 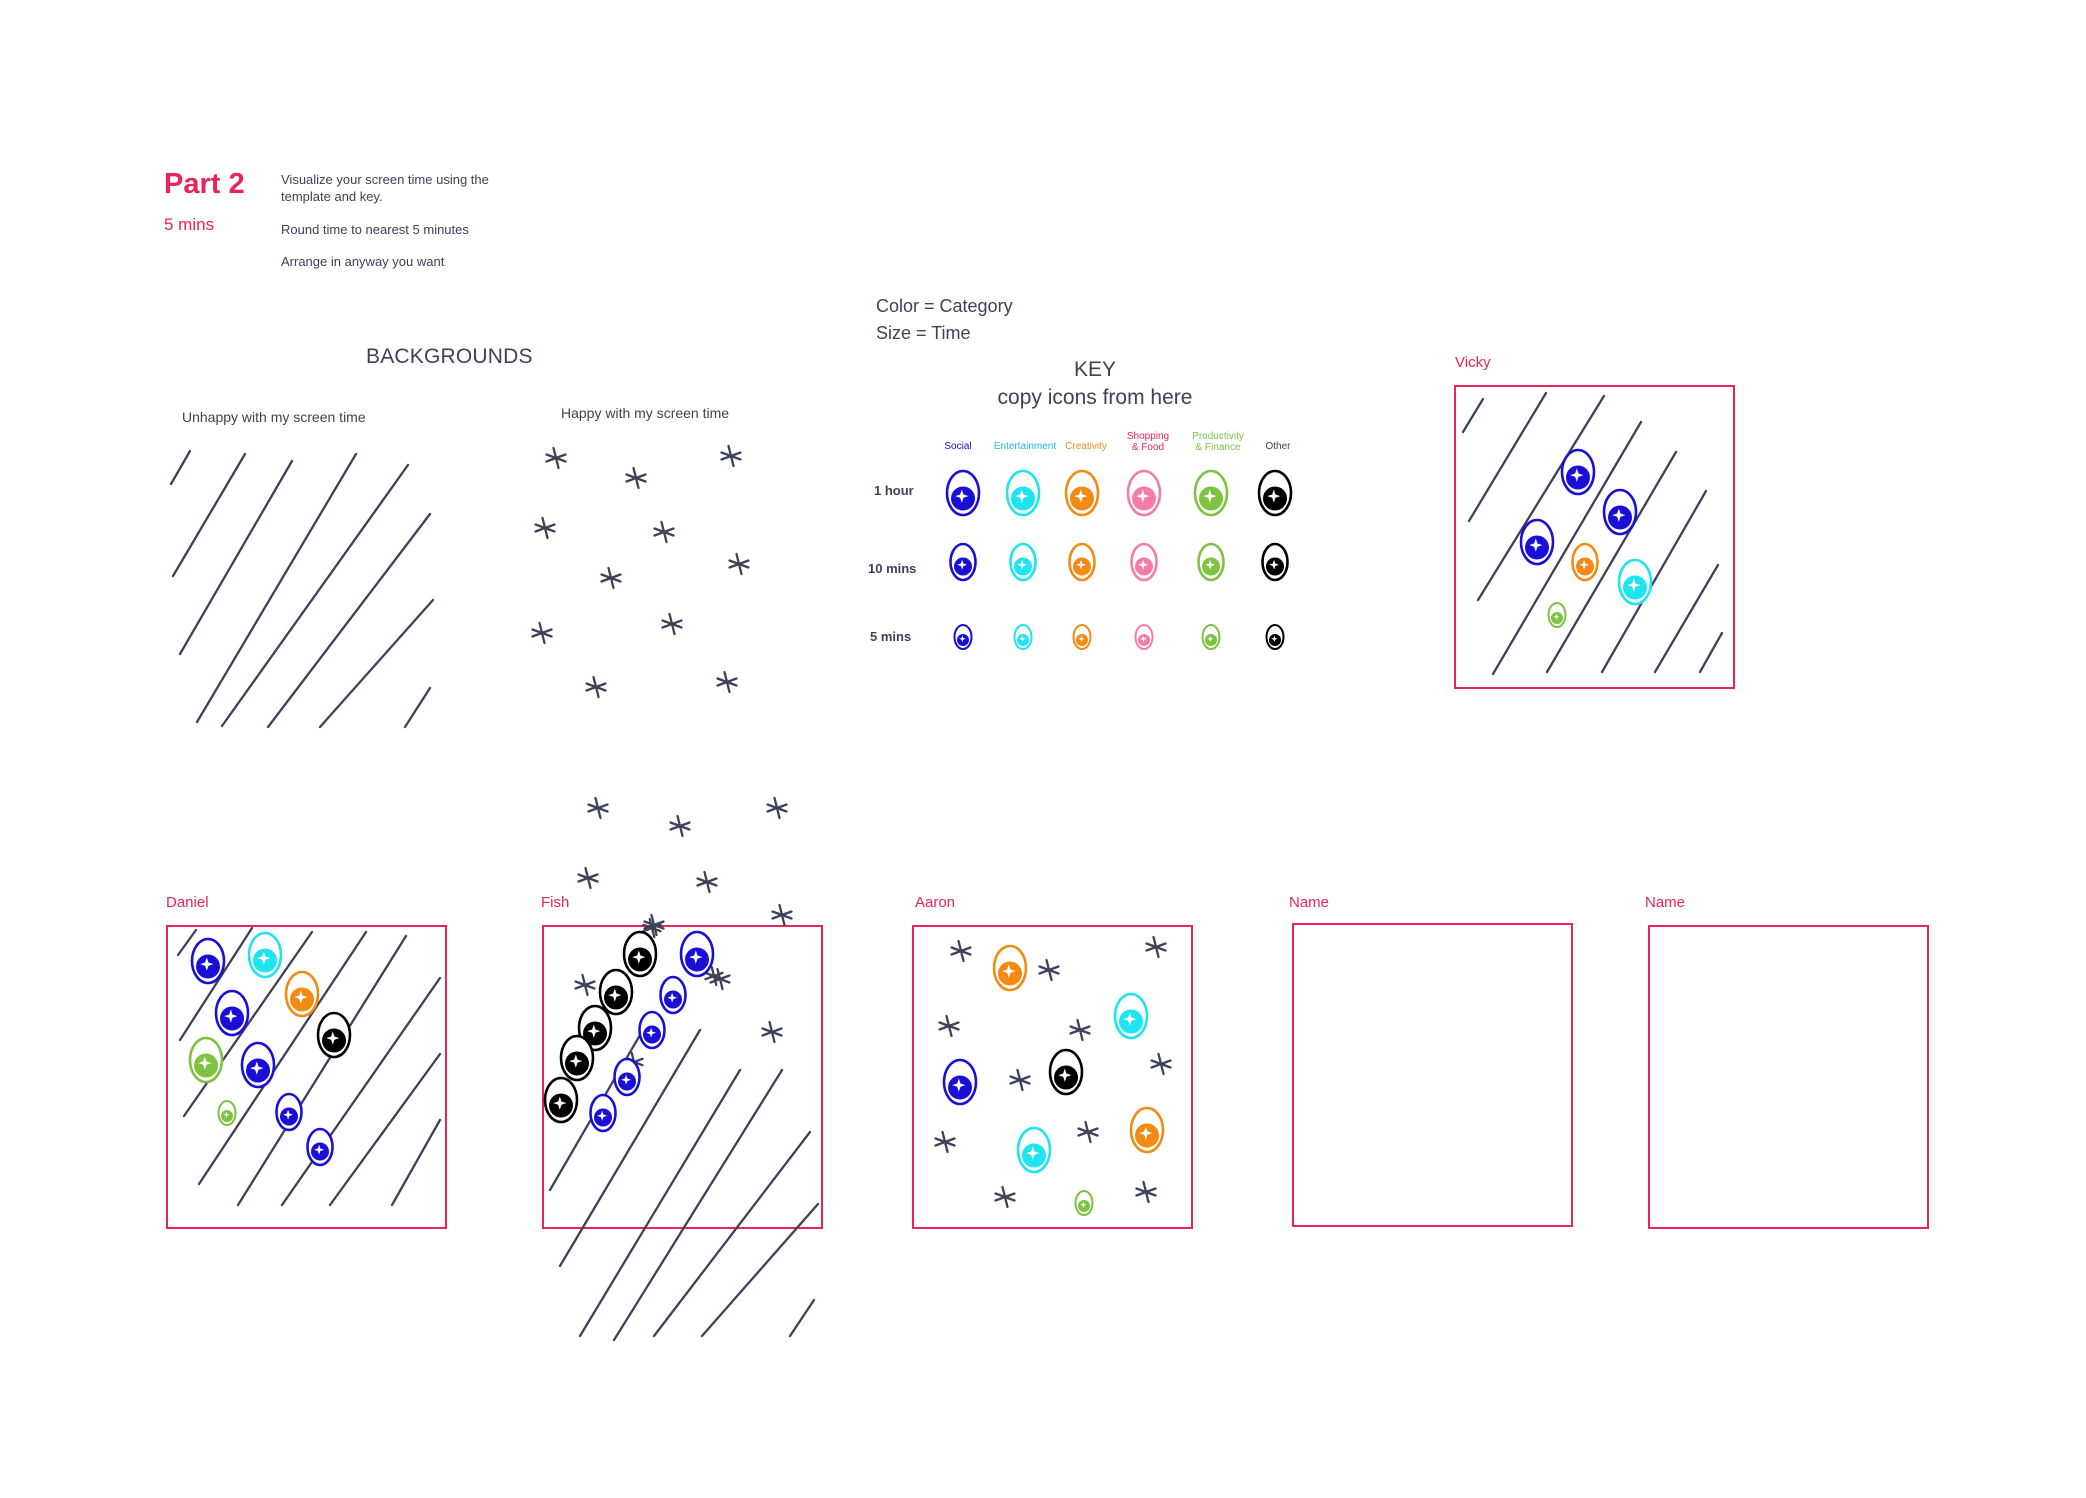 What do you see at coordinates (1095, 384) in the screenshot?
I see `key-title: KEY copy icons from here` at bounding box center [1095, 384].